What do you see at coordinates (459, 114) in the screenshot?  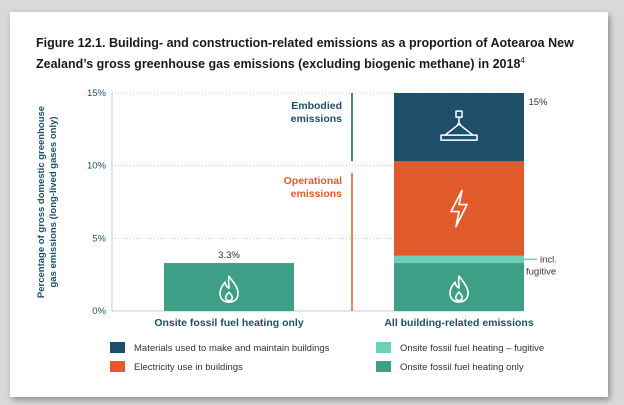 I see `crane-icon-hook-block` at bounding box center [459, 114].